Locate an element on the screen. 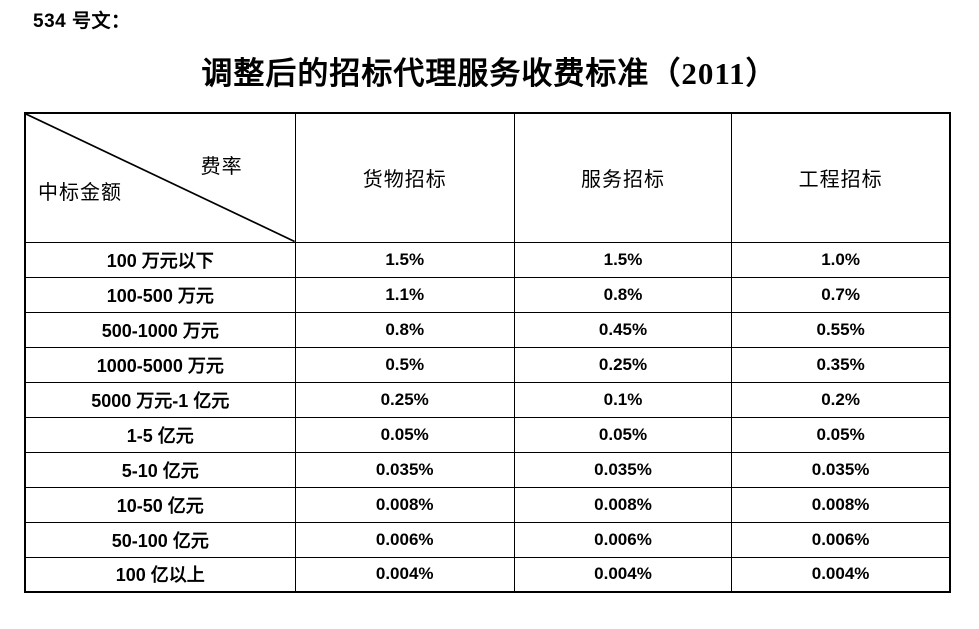 This screenshot has height=629, width=979. row-label-amount-tier: 10-50 亿元 is located at coordinates (160, 504).